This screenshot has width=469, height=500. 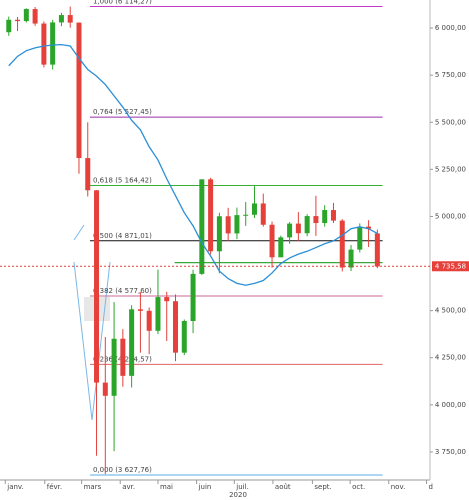 I want to click on last-price-box, so click(x=450, y=266).